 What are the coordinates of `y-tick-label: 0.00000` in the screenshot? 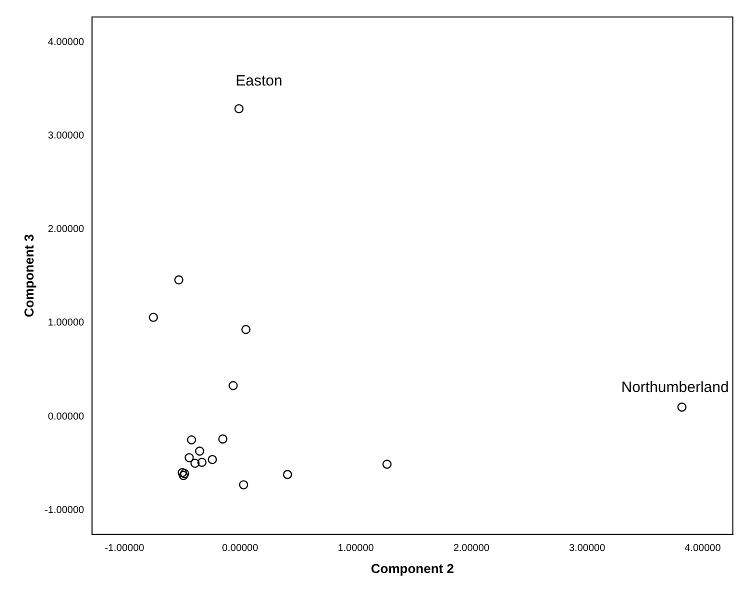 It's located at (66, 416).